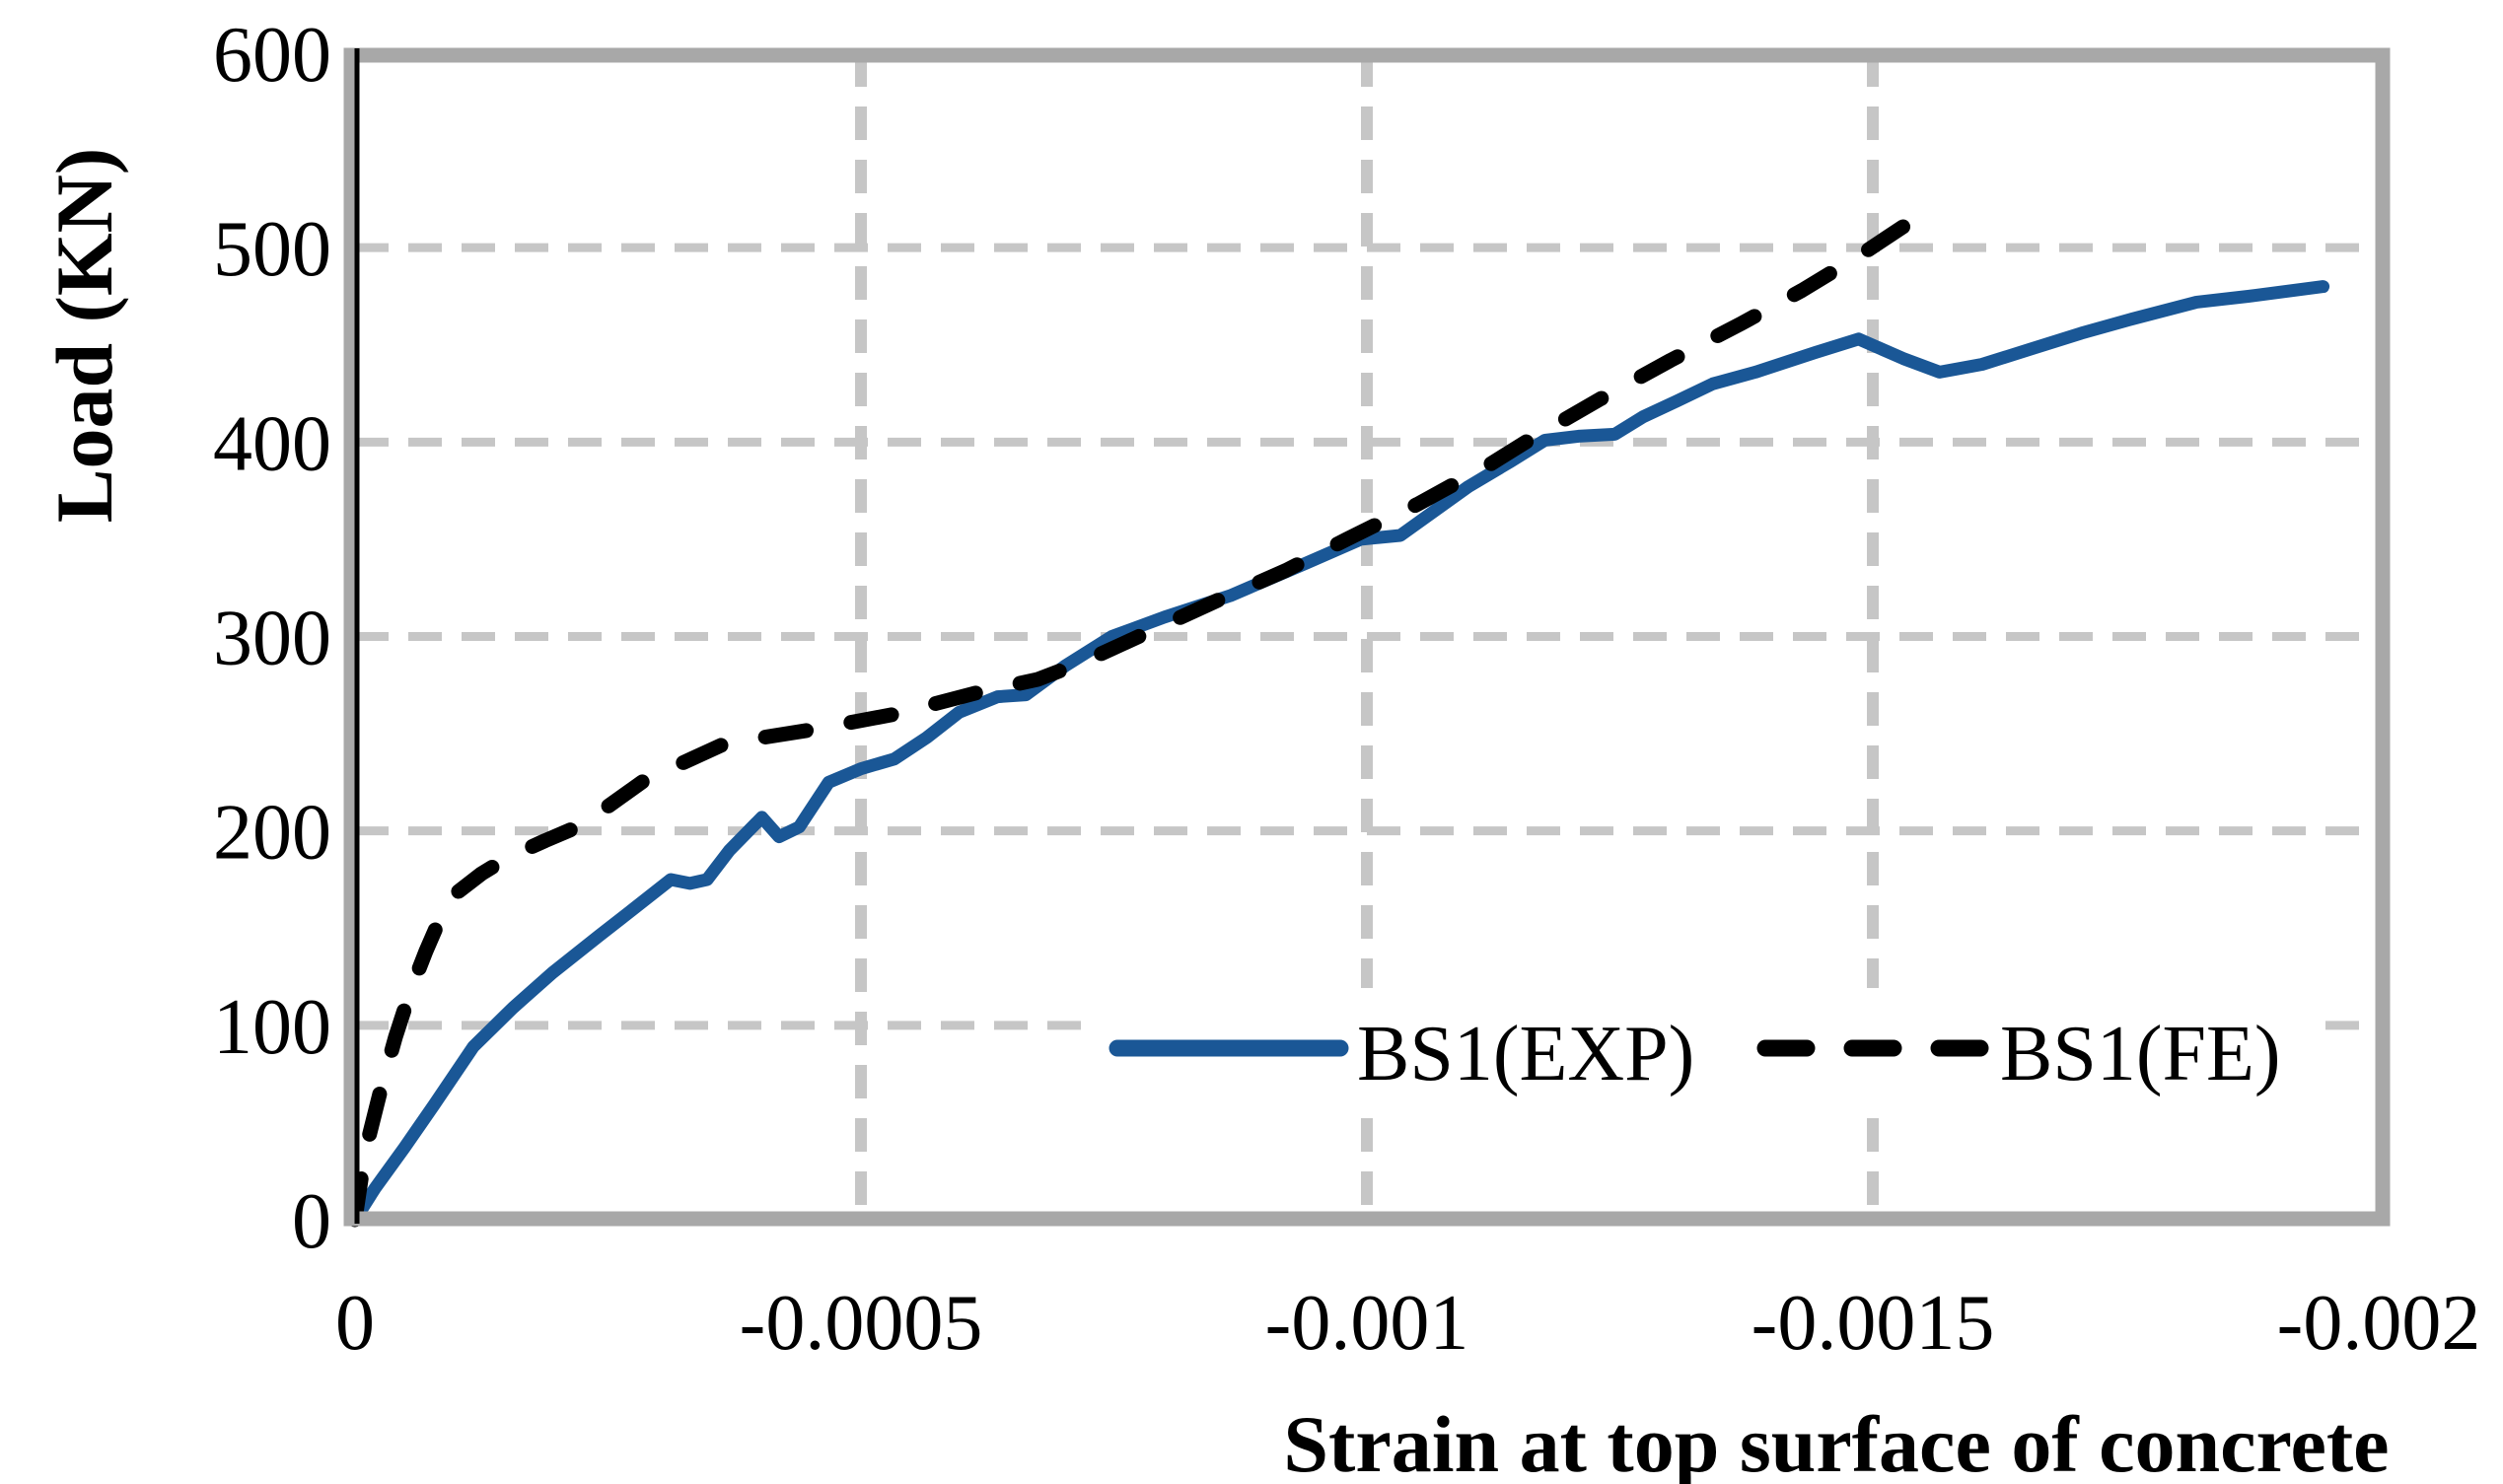  Describe the element at coordinates (84, 335) in the screenshot. I see `y-axis-title: Load (KN)` at that location.